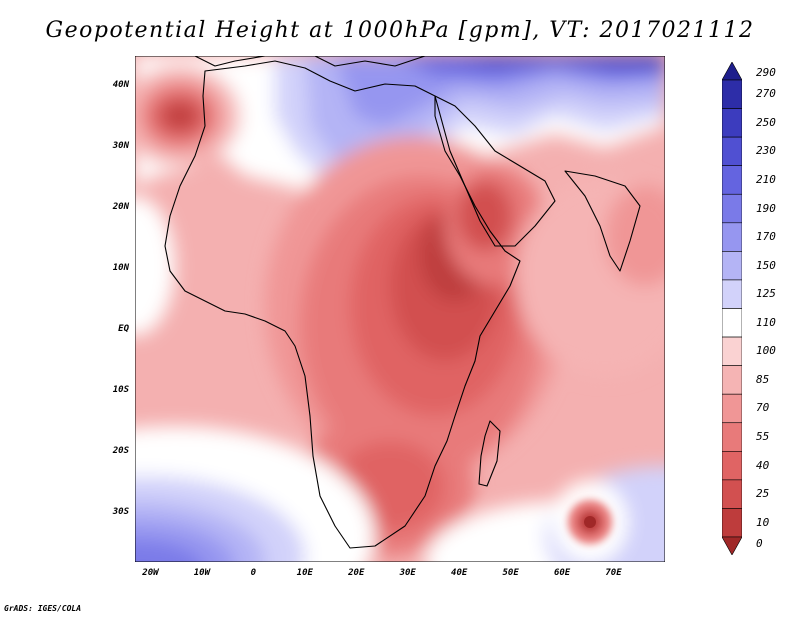 This screenshot has height=618, width=800. I want to click on colorbar-label: 125, so click(766, 294).